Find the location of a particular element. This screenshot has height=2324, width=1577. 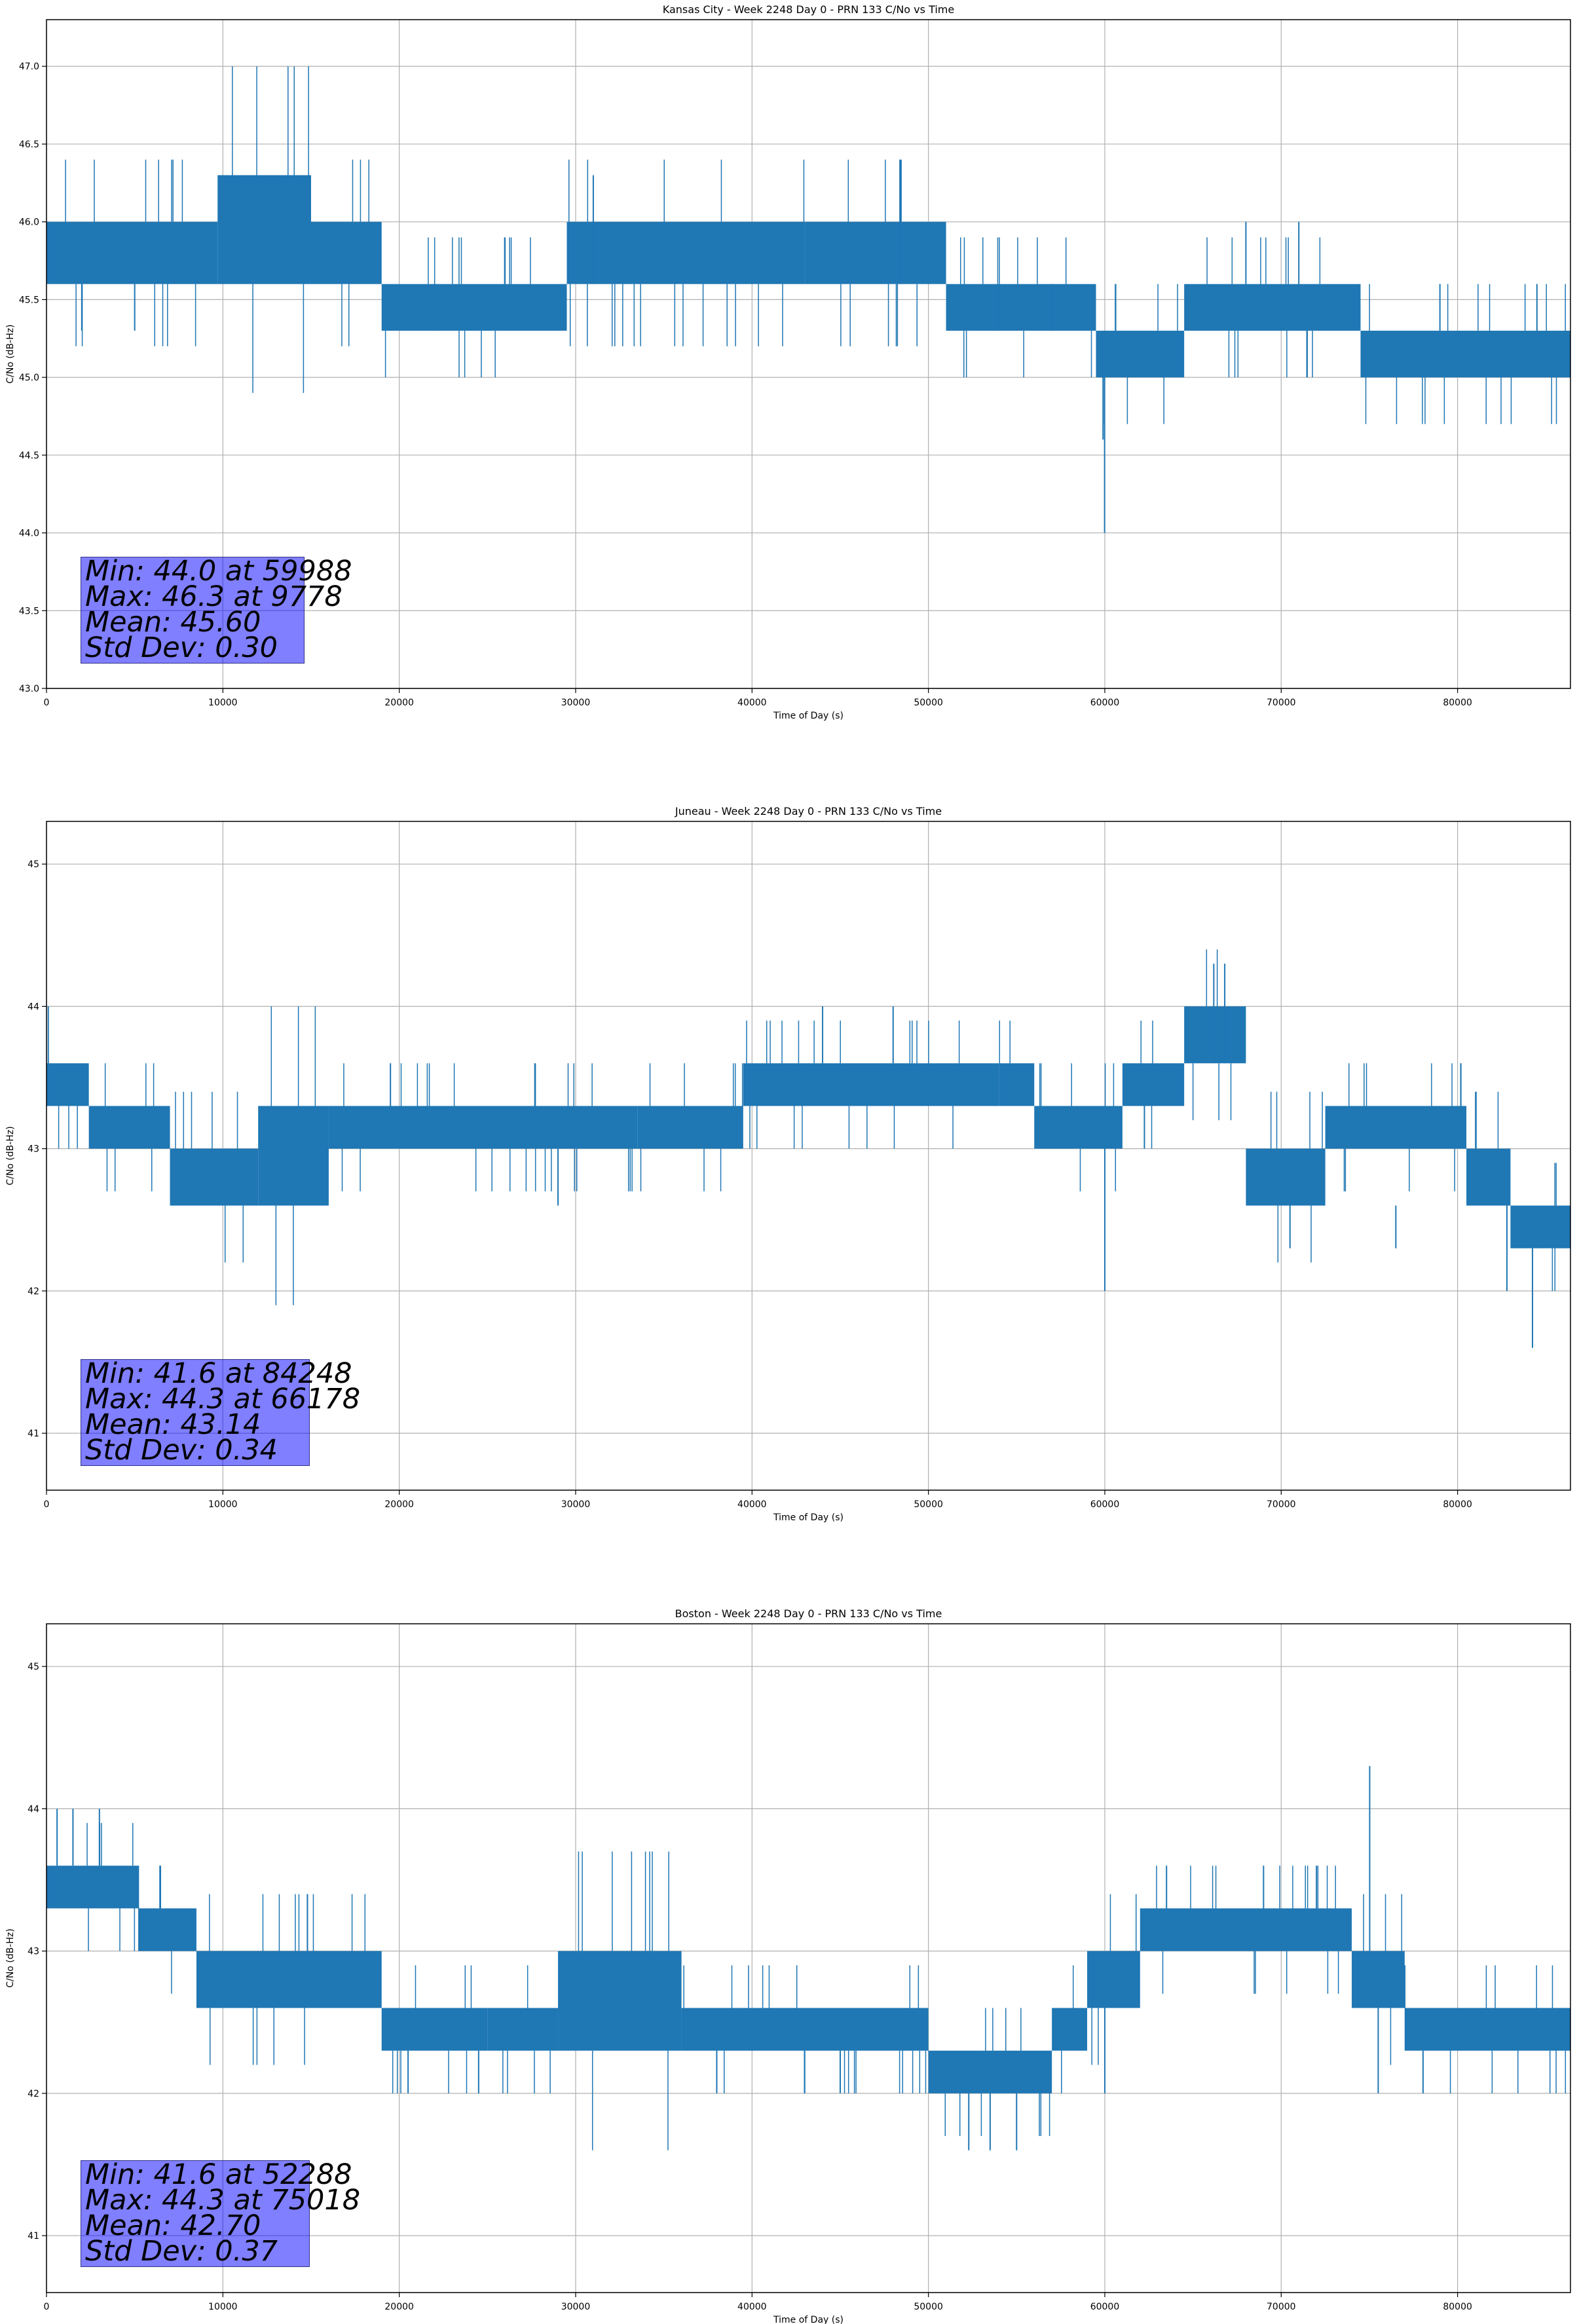

stats-line: Max: 46.3 at 9778 is located at coordinates (214, 596).